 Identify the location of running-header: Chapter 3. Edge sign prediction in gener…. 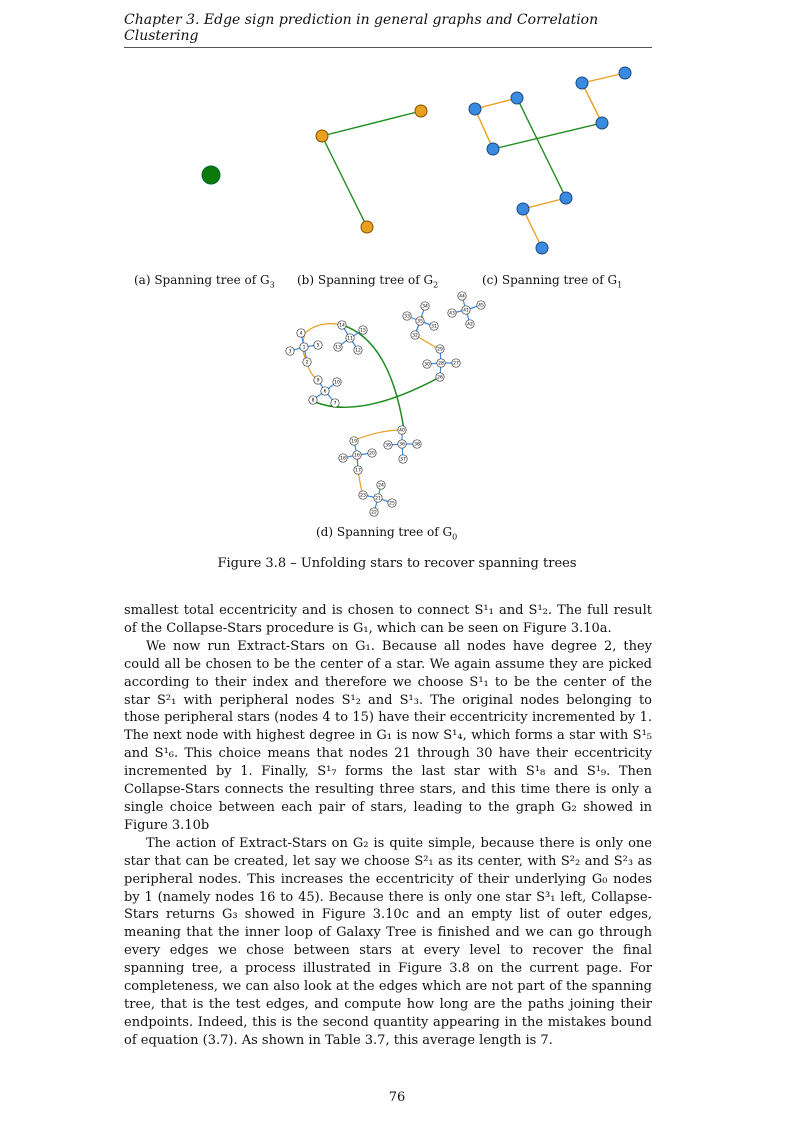
(388, 30).